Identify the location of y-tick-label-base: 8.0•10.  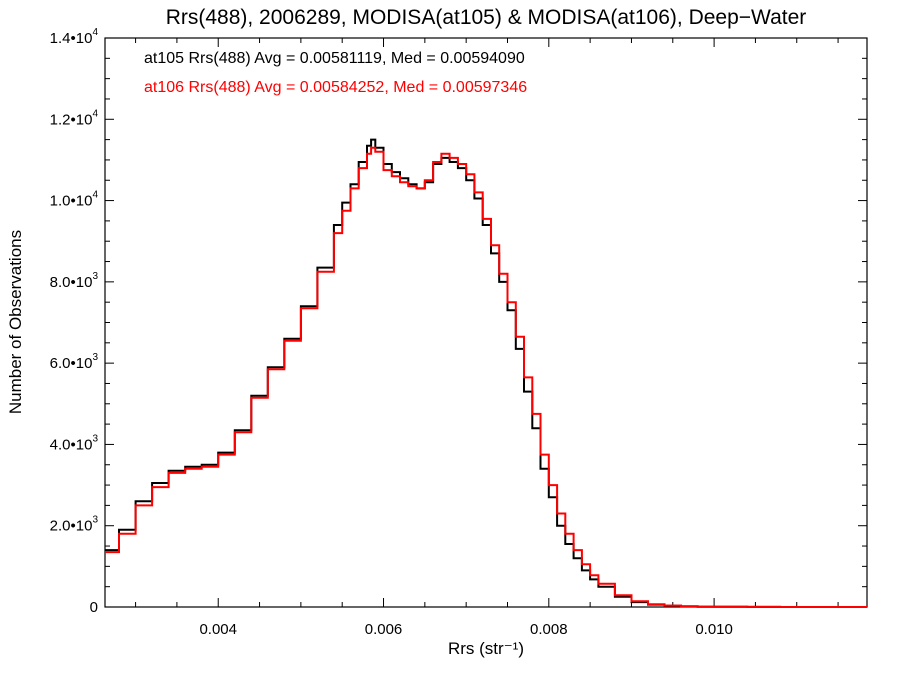
(71, 282).